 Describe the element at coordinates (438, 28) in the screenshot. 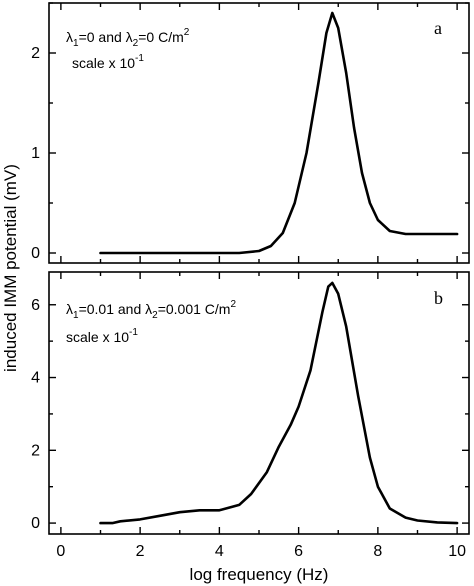

I see `panel-a-letter: a` at that location.